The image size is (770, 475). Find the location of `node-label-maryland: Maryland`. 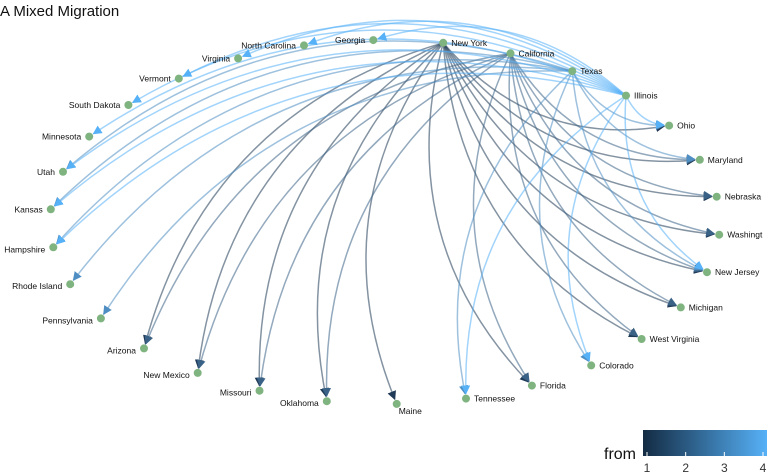

node-label-maryland: Maryland is located at coordinates (725, 160).